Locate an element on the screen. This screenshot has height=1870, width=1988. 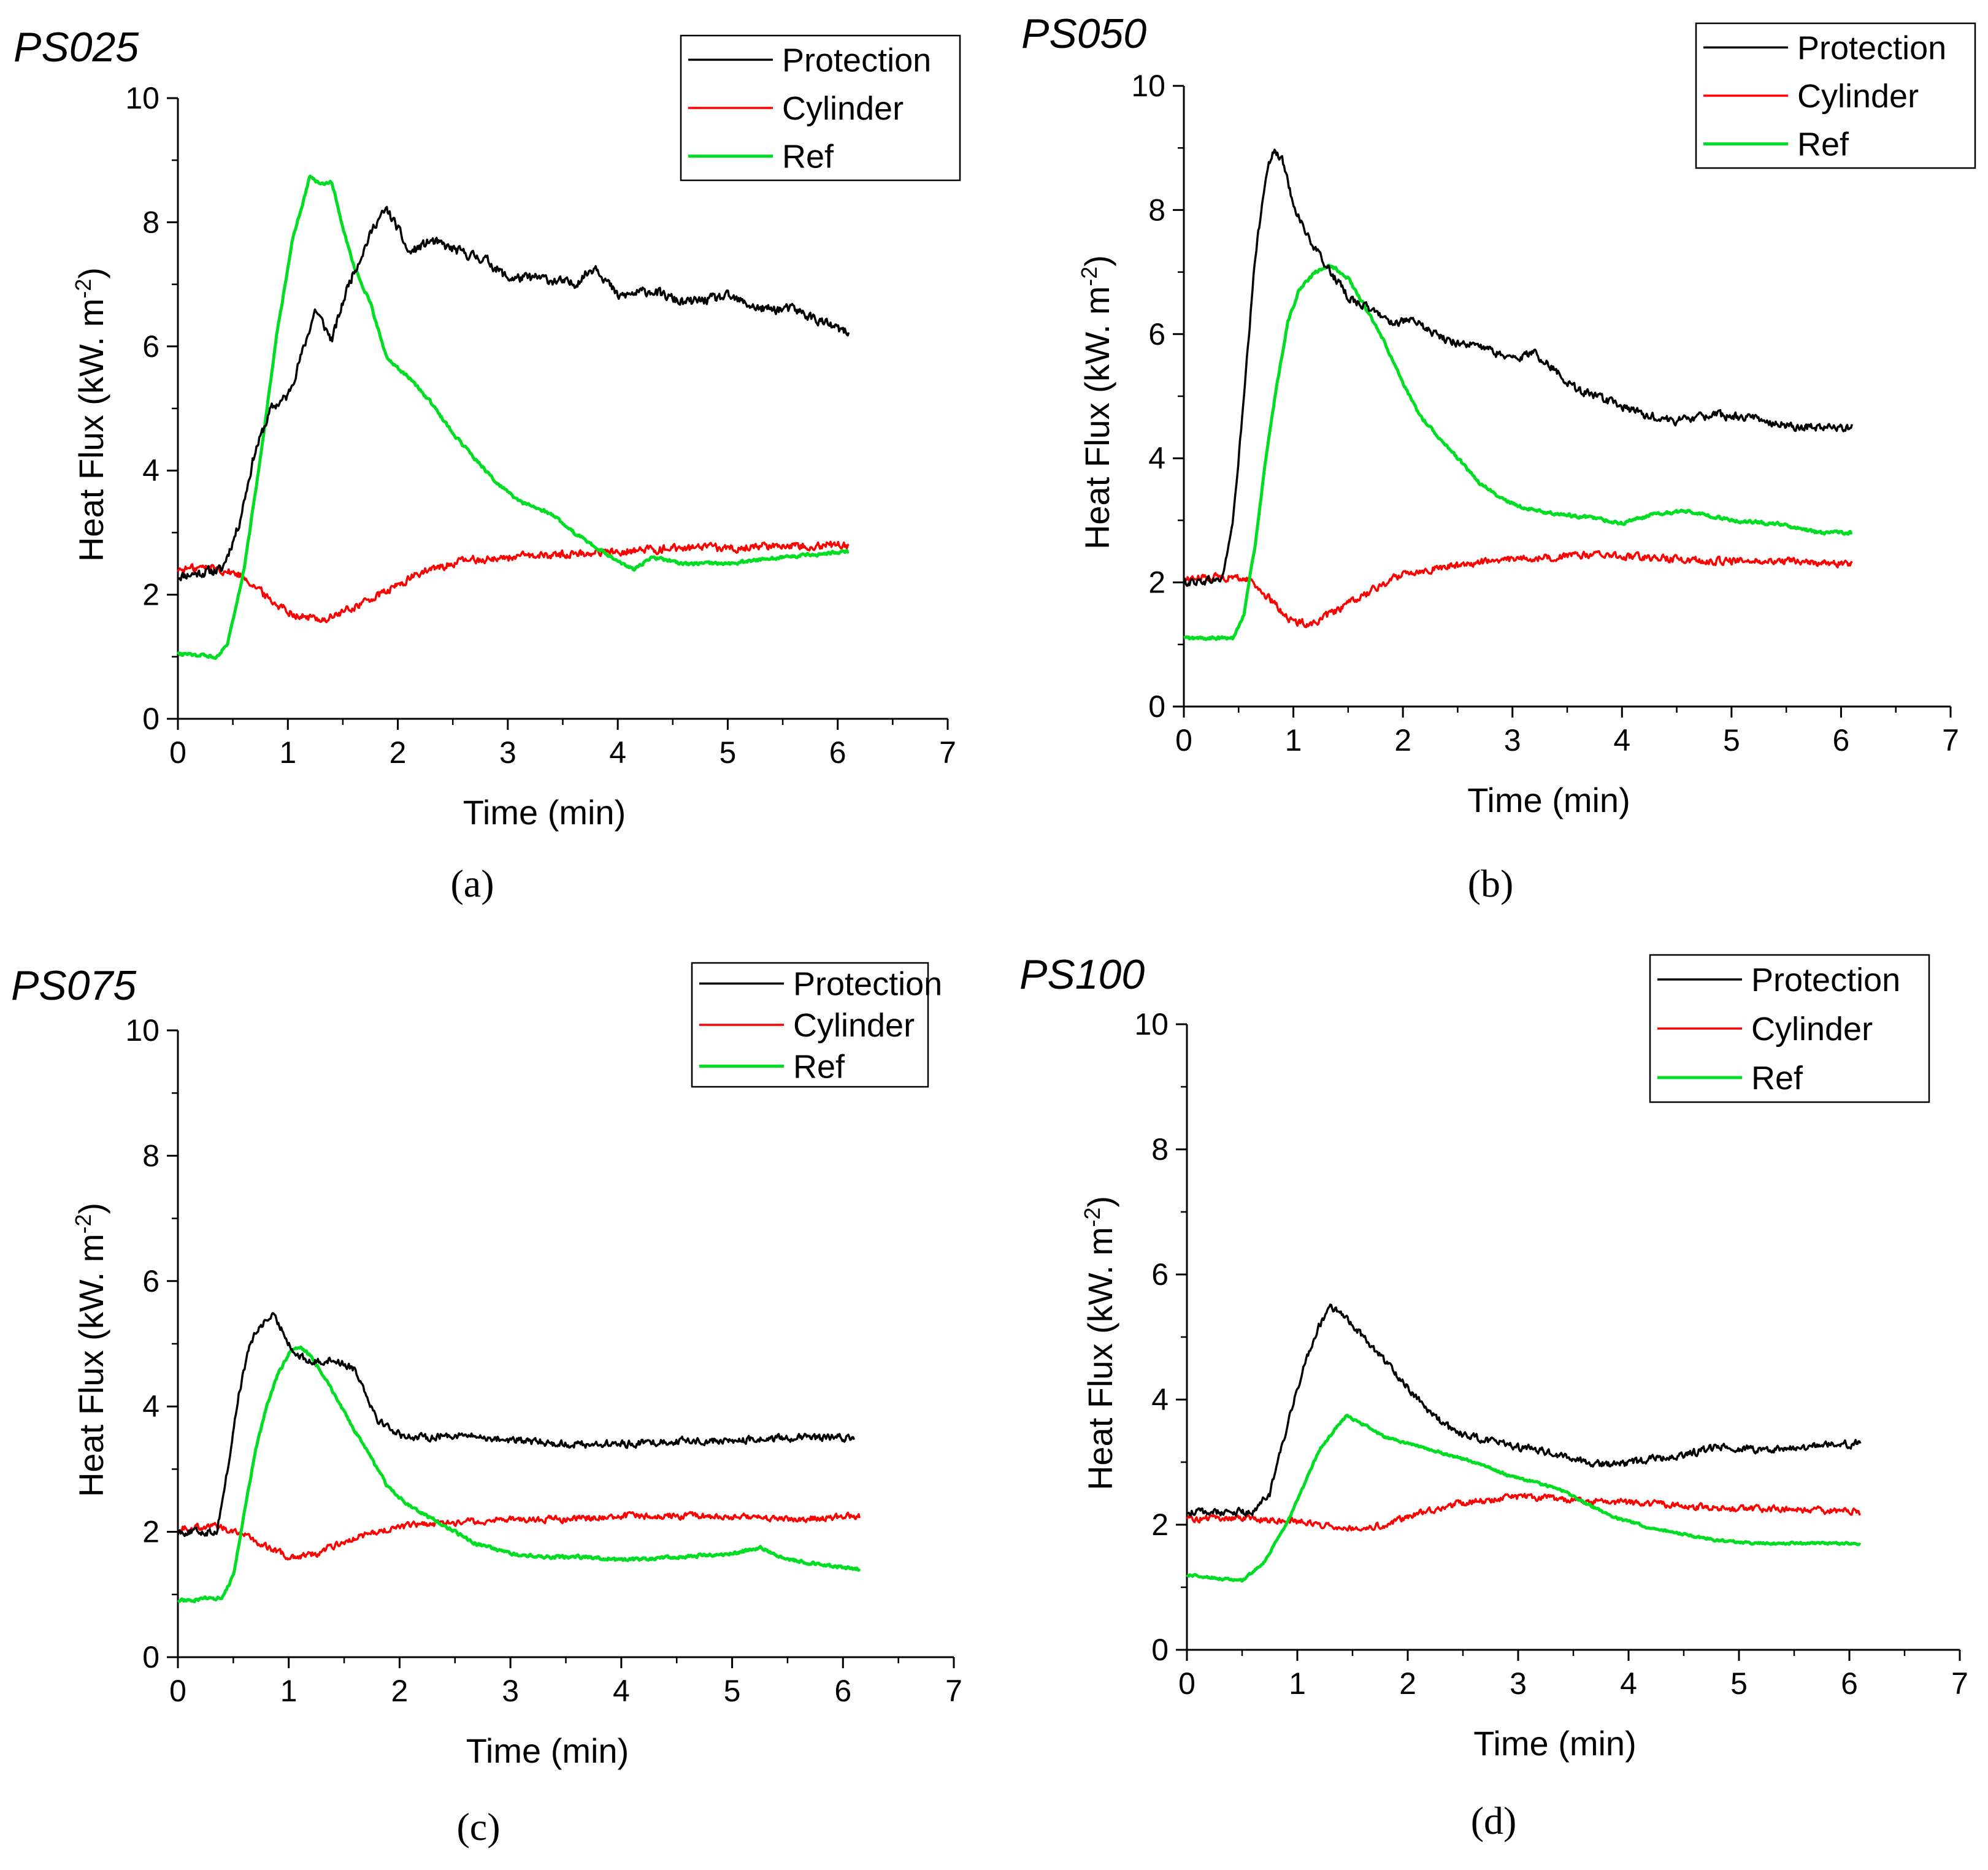
chart-title: PS075 is located at coordinates (73, 985).